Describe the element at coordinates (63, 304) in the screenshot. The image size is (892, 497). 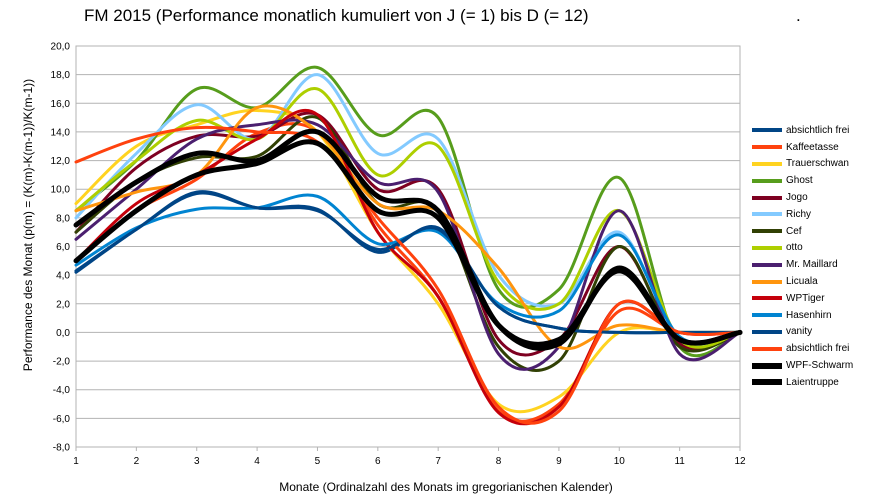
I see `y-tick-label: 2,0` at that location.